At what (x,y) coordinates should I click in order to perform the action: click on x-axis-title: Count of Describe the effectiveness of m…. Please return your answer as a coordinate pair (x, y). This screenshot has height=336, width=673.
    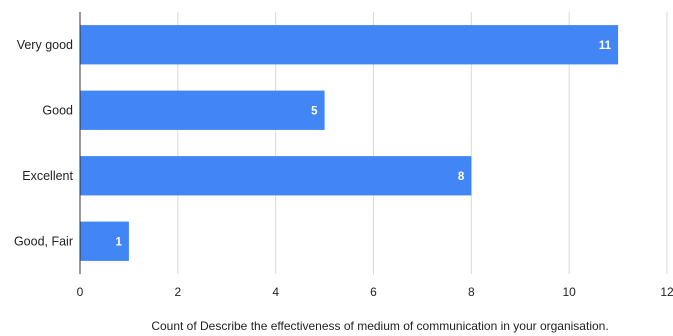
    Looking at the image, I should click on (379, 326).